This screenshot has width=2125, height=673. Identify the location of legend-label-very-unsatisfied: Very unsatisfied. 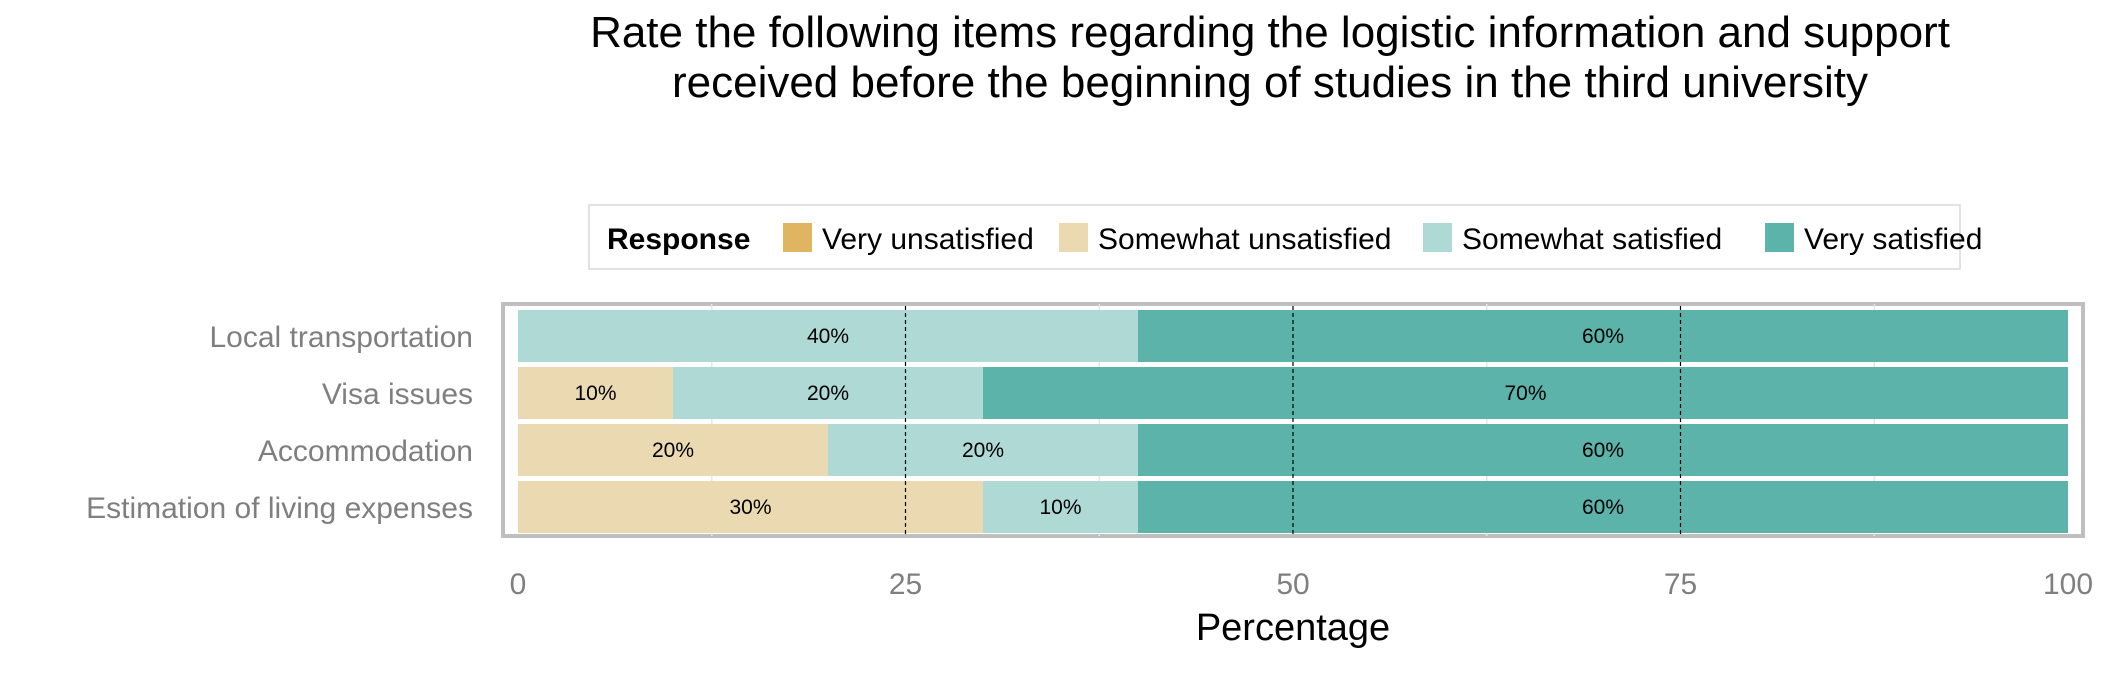
(928, 239).